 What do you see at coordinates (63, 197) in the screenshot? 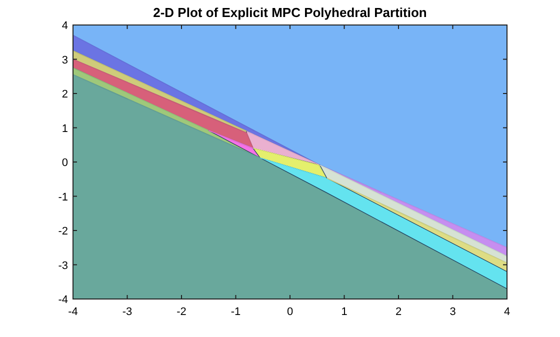
I see `y-tick-label: -1` at bounding box center [63, 197].